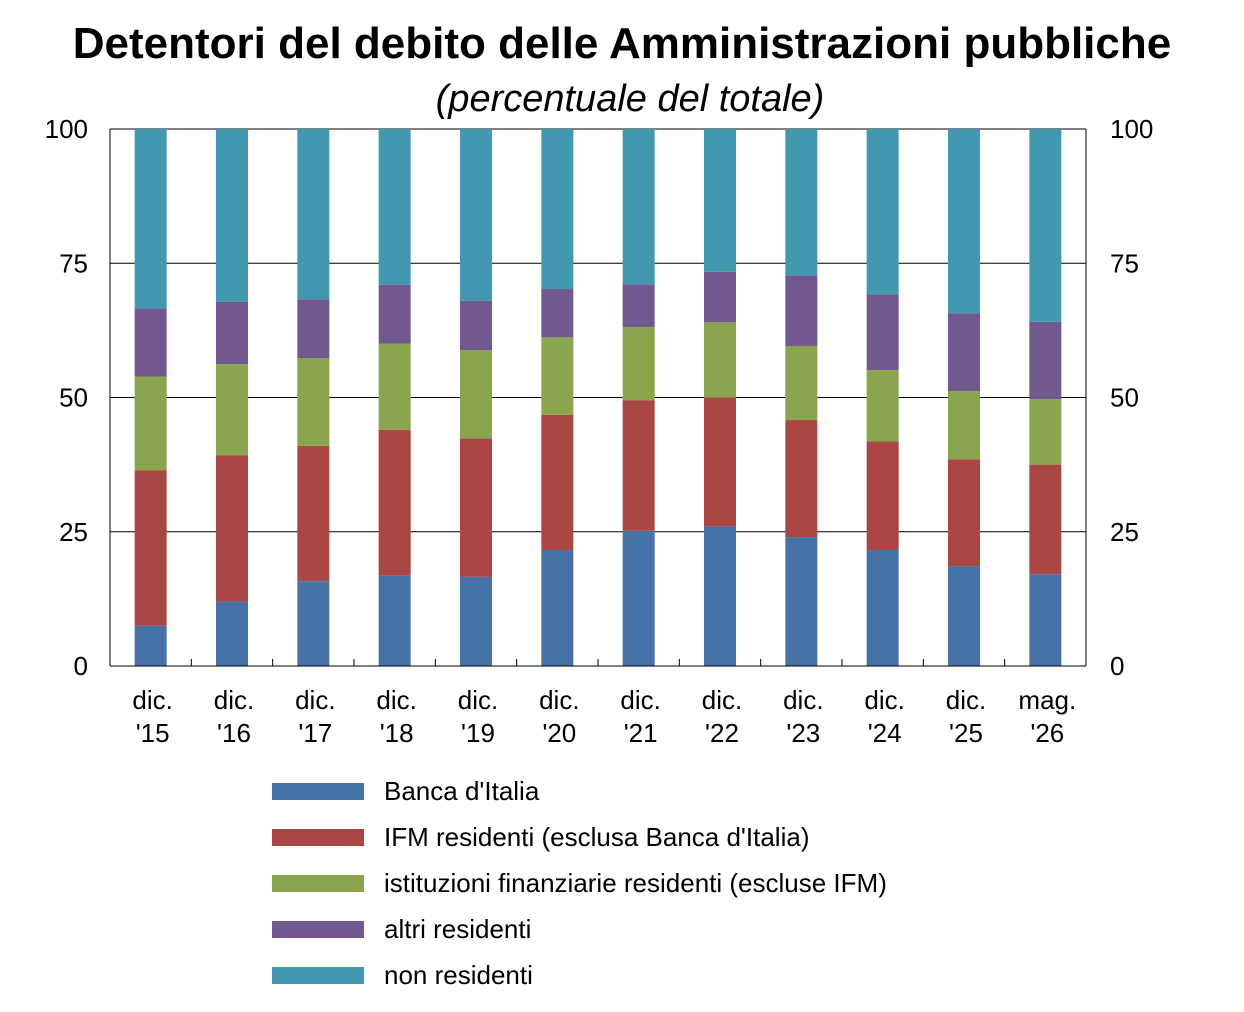 This screenshot has width=1244, height=1012. What do you see at coordinates (315, 733) in the screenshot?
I see `x-tick-label: '17` at bounding box center [315, 733].